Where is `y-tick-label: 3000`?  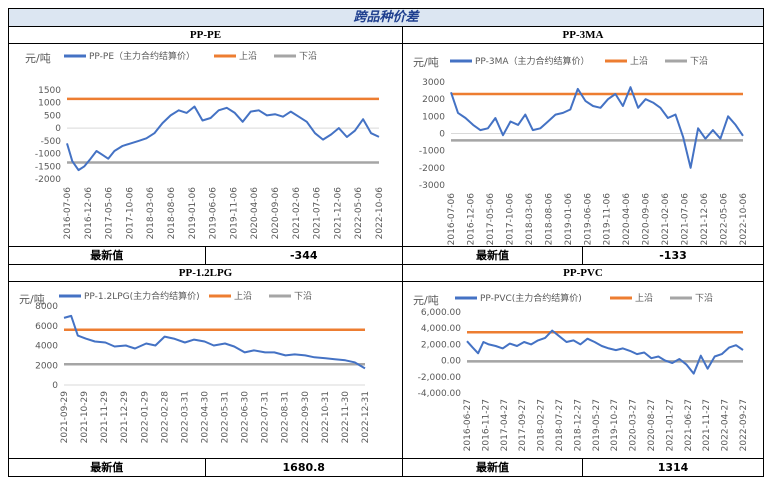 y-tick-label: 3000 is located at coordinates (433, 83).